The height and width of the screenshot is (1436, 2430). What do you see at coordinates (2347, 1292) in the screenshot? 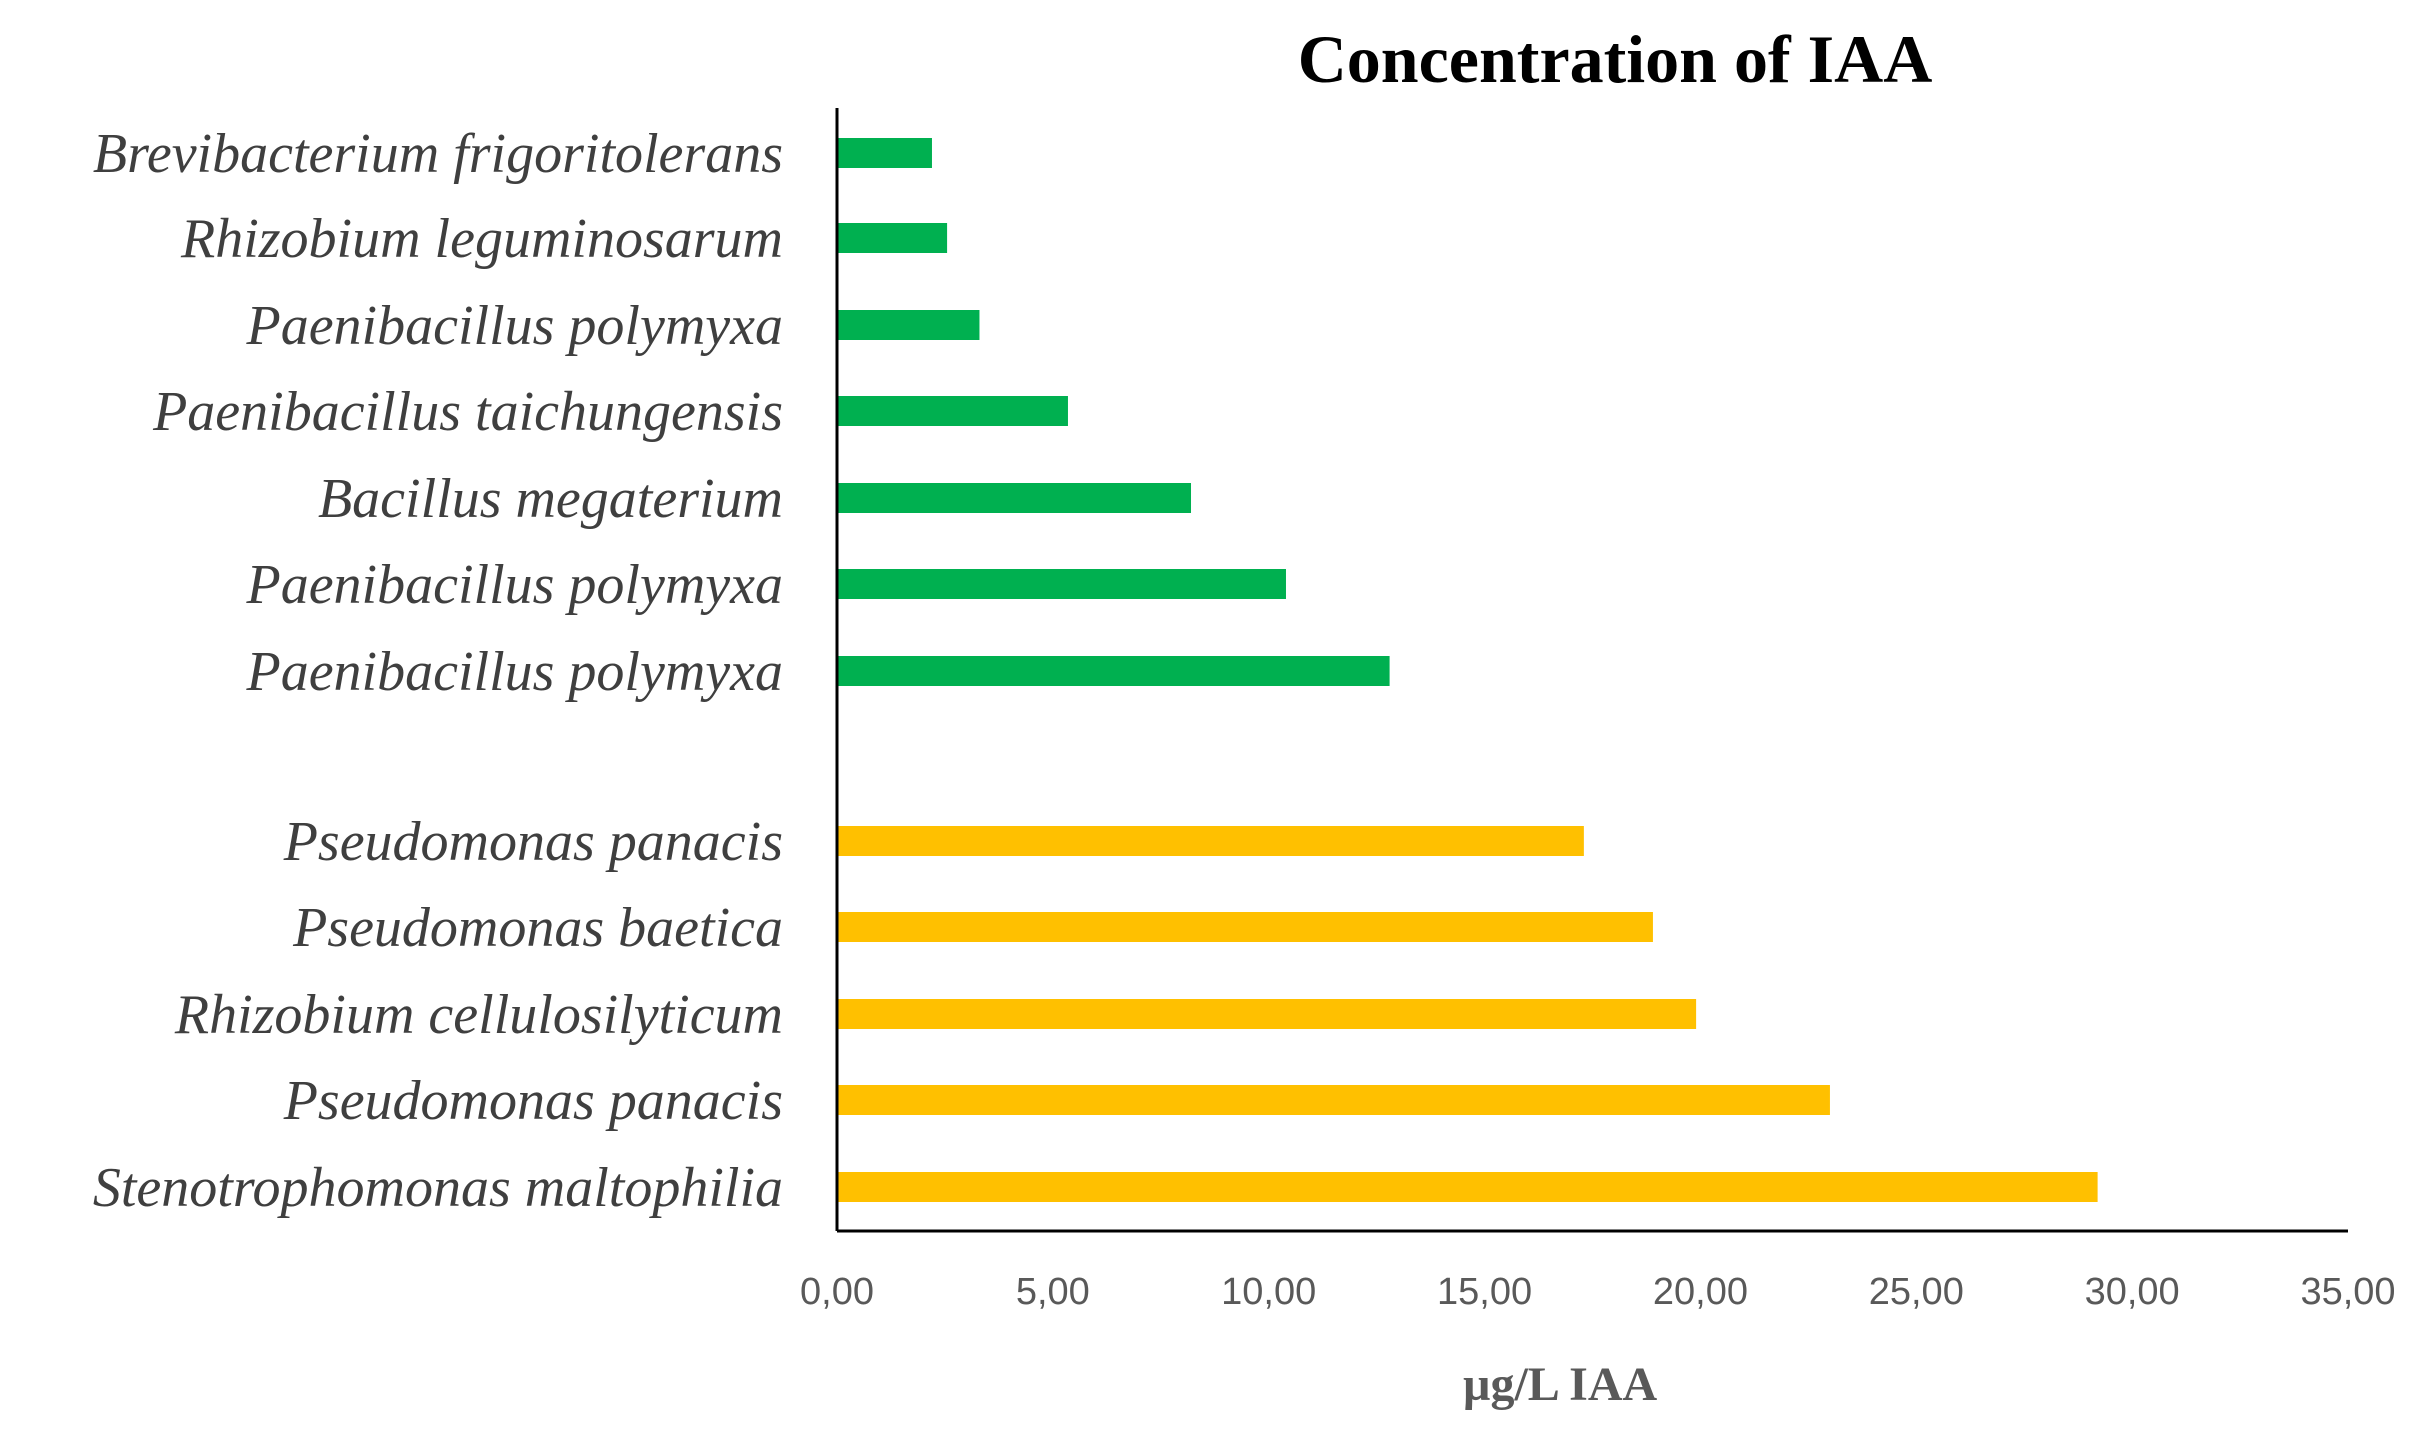
I see `x-tick-label: 35,00` at bounding box center [2347, 1292].